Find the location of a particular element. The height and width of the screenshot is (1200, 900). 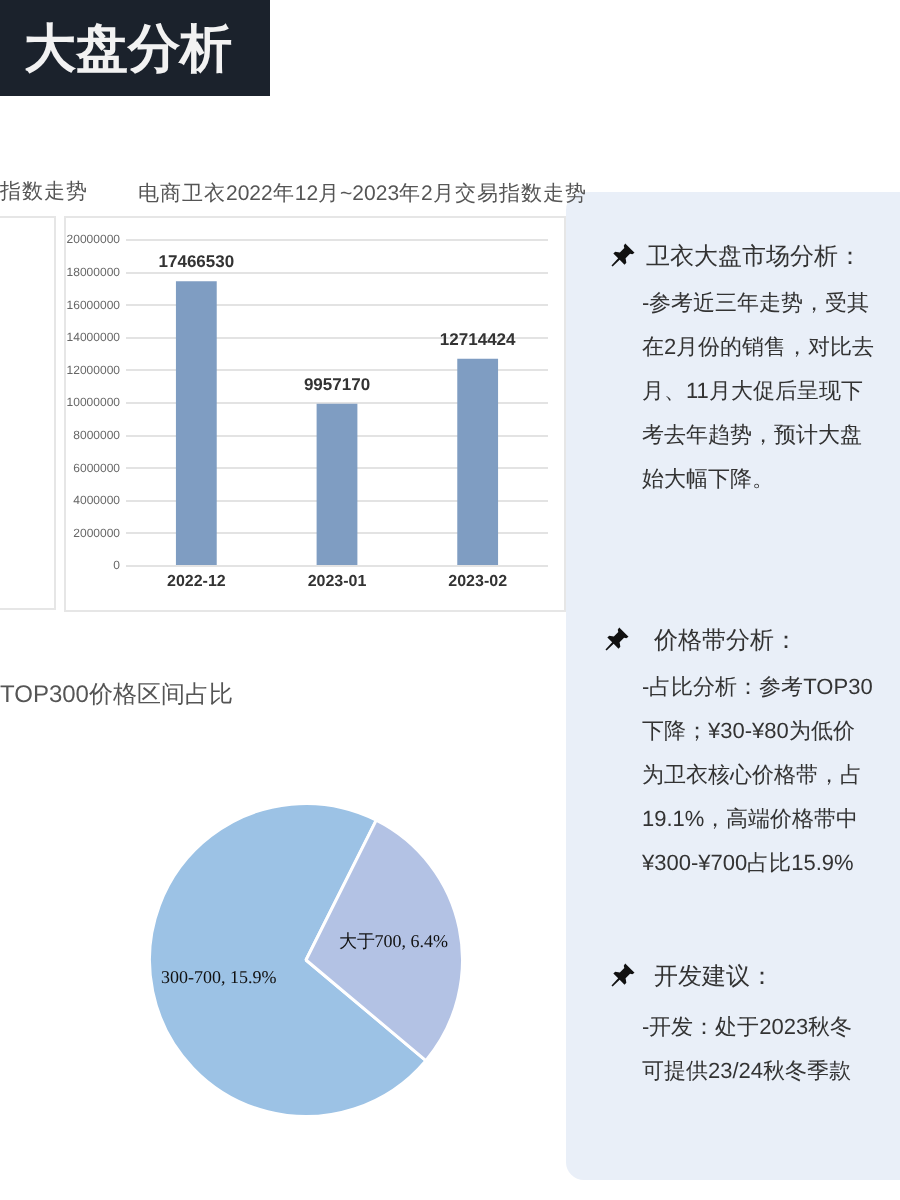

text: ¥300-¥700占比15.9% is located at coordinates (748, 865).